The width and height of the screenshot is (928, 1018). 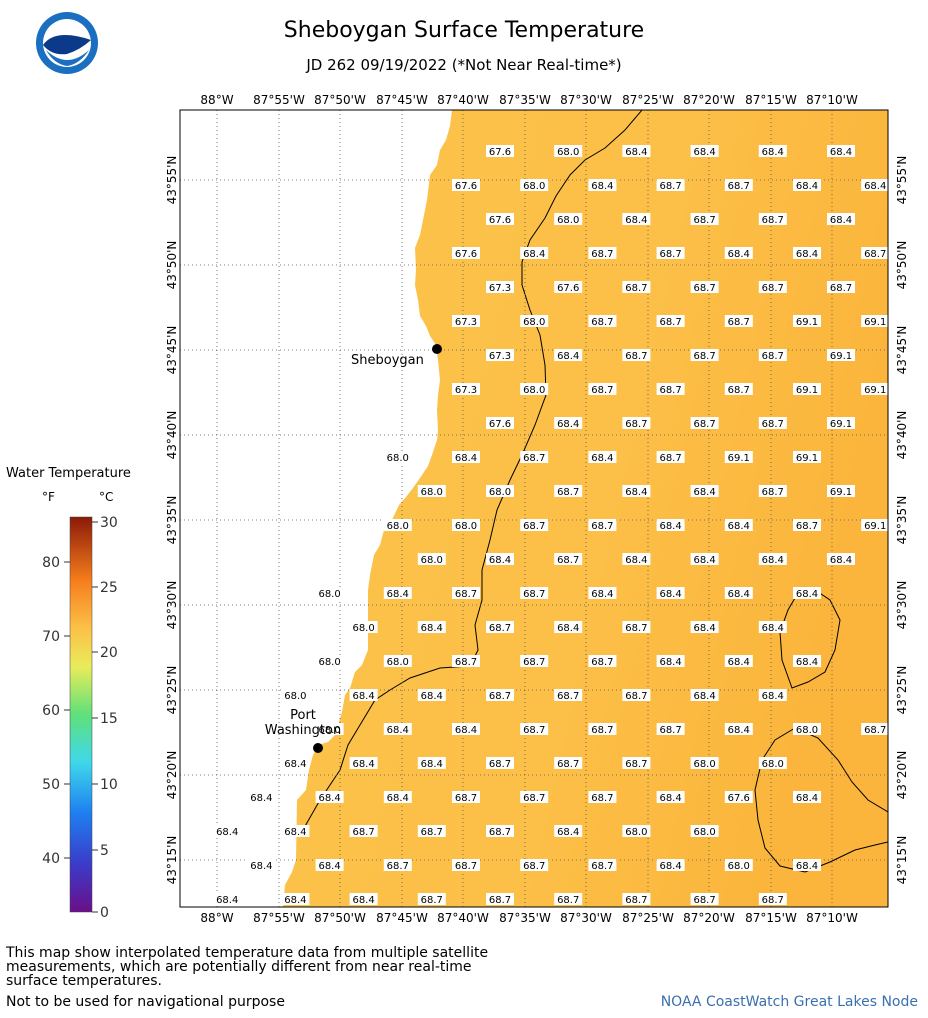 What do you see at coordinates (648, 100) in the screenshot?
I see `lon-label: 87°25'W` at bounding box center [648, 100].